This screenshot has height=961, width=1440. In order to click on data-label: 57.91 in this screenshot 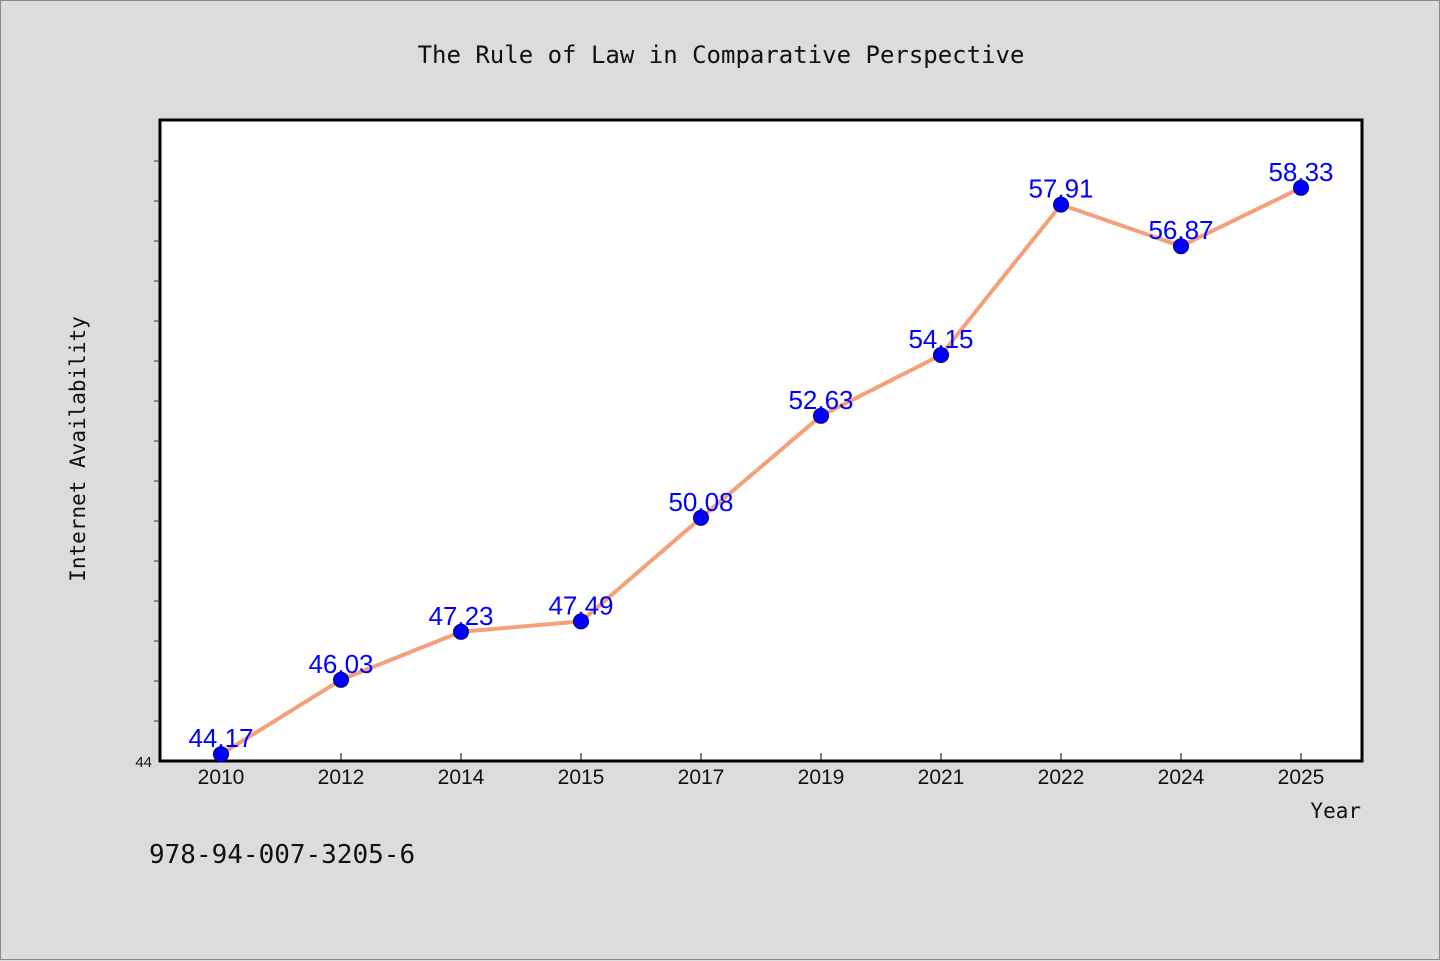, I will do `click(1060, 189)`.